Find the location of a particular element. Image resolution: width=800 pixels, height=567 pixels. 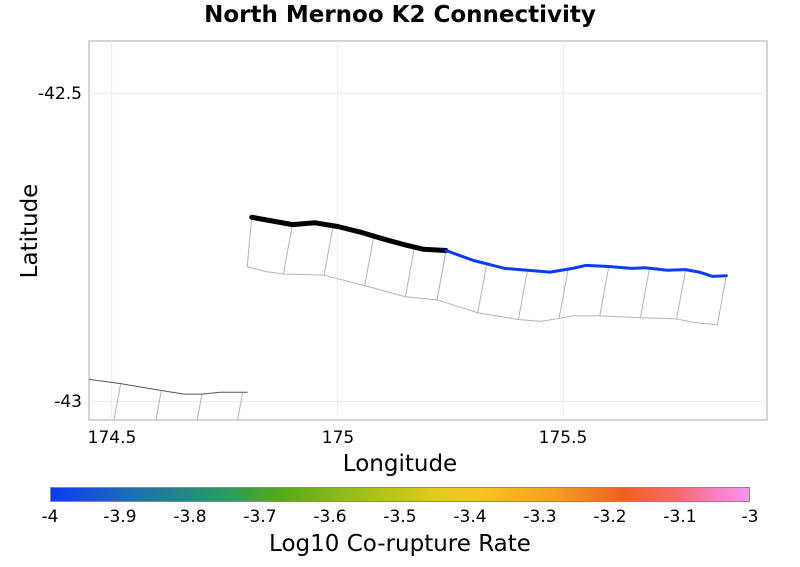

y-axis-label: Latitude is located at coordinates (30, 231).